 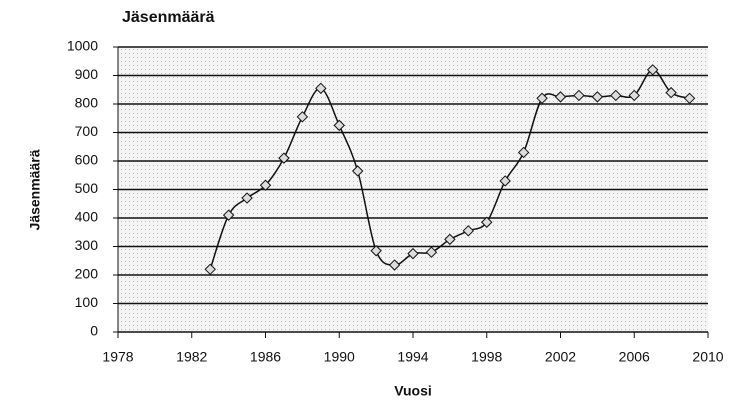 I want to click on x-tick-label: 1994, so click(x=412, y=357).